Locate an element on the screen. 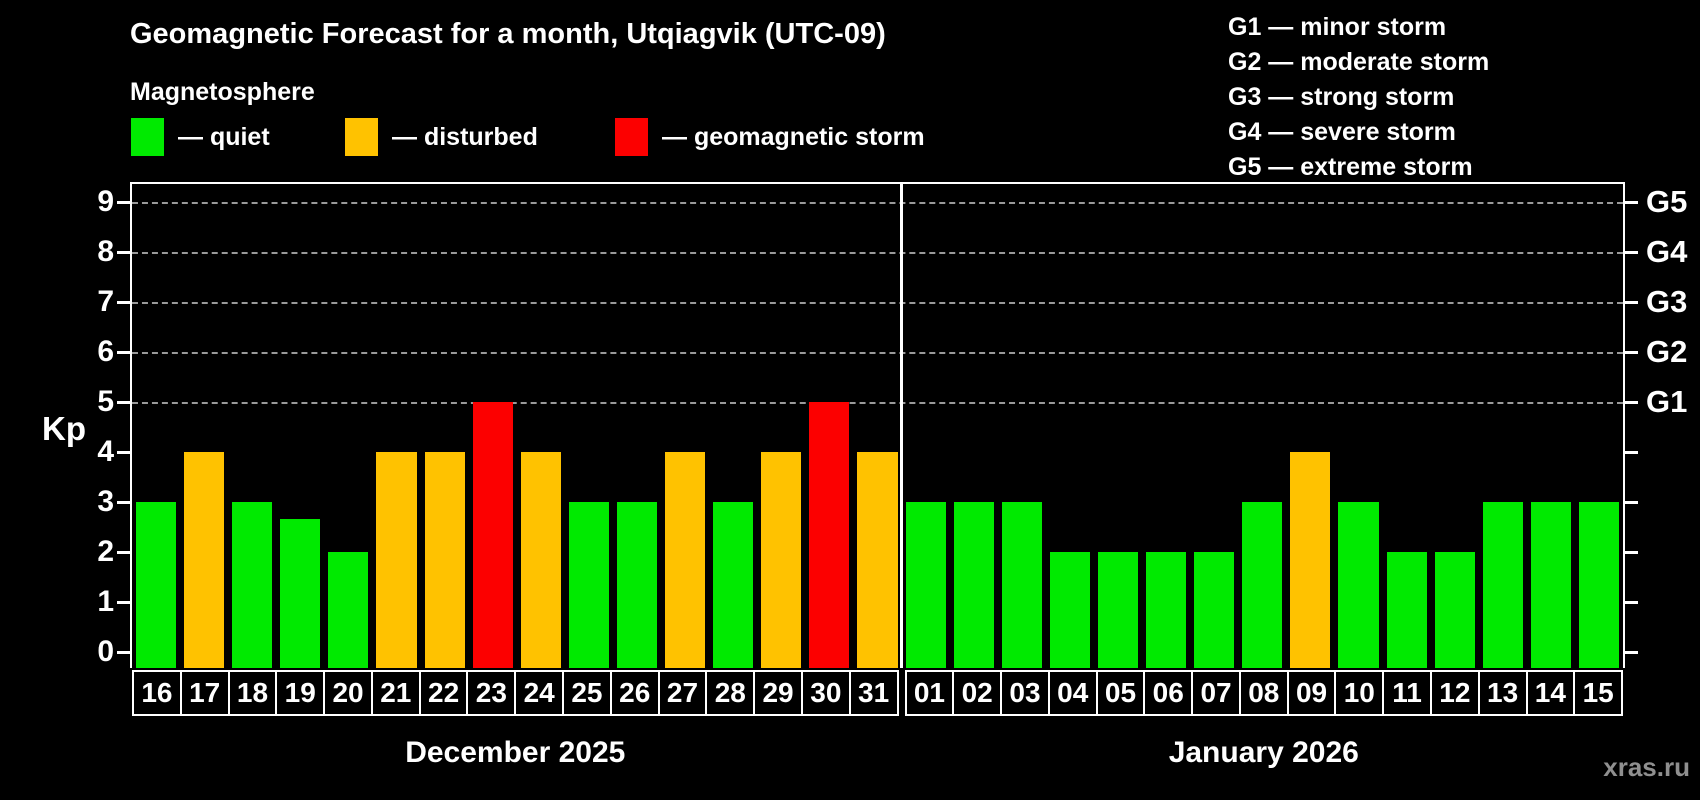 This screenshot has width=1700, height=800. legend-label: — quiet is located at coordinates (224, 136).